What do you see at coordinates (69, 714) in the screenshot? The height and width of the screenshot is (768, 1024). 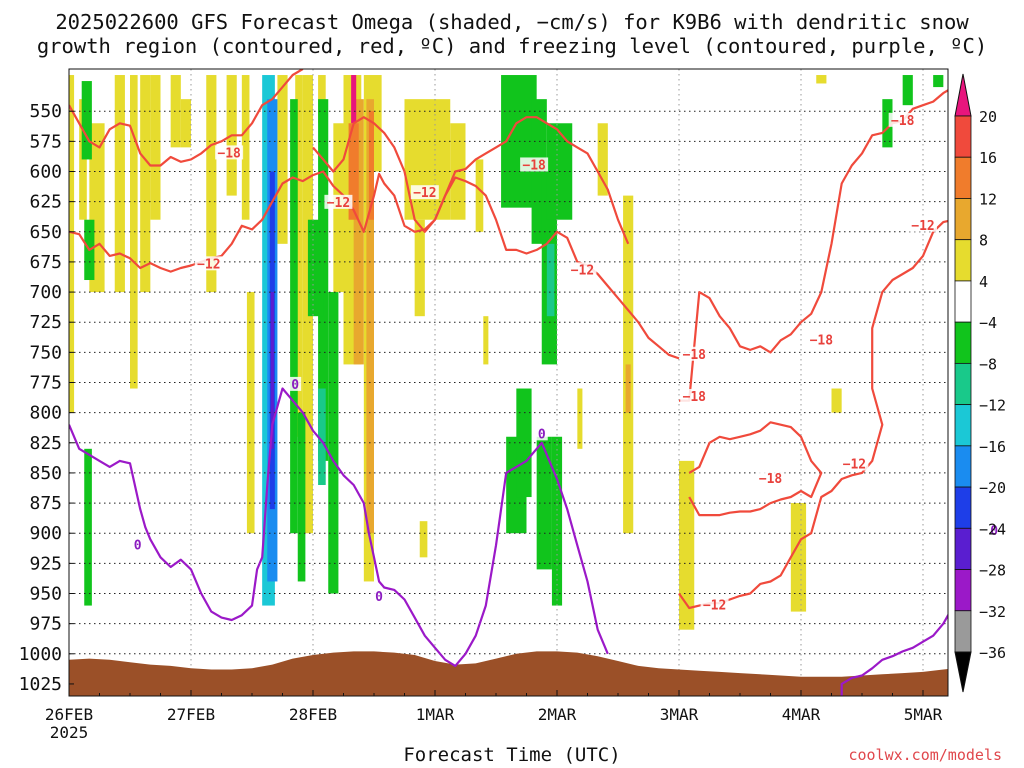 I see `x-tick-label-26FEB: 26FEB` at bounding box center [69, 714].